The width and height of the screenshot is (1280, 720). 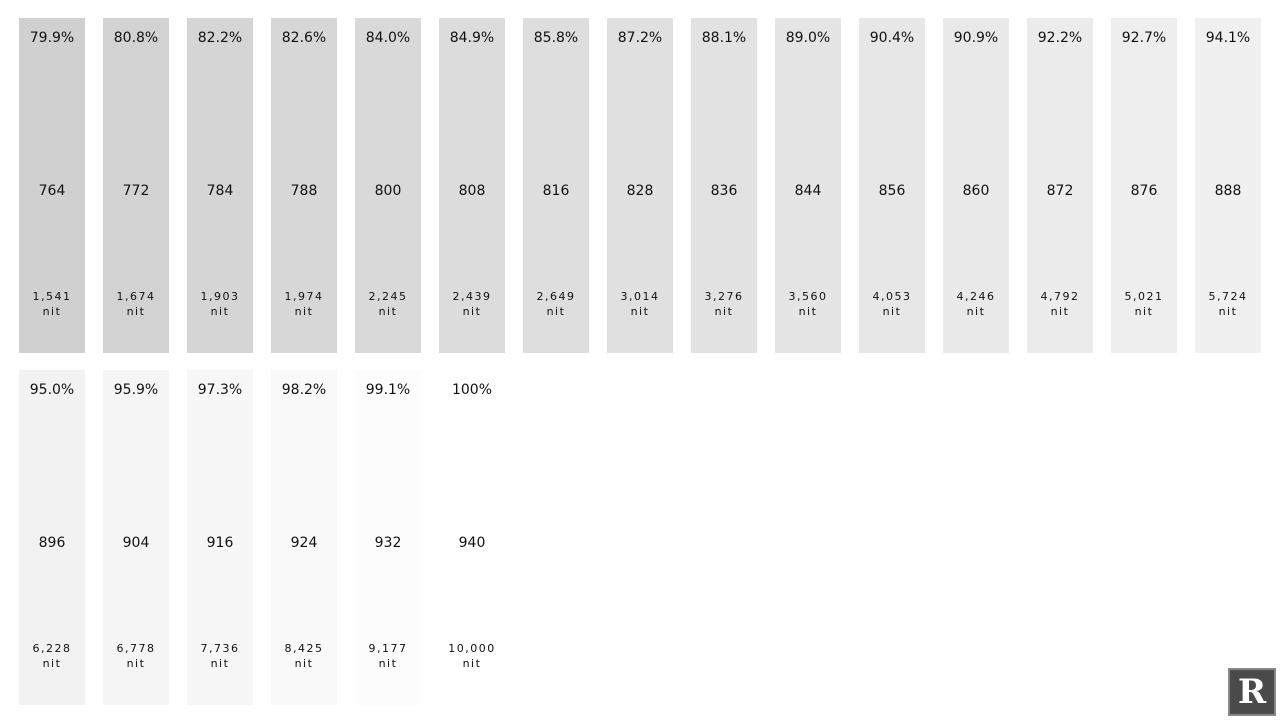 I want to click on code-value: 856, so click(x=892, y=191).